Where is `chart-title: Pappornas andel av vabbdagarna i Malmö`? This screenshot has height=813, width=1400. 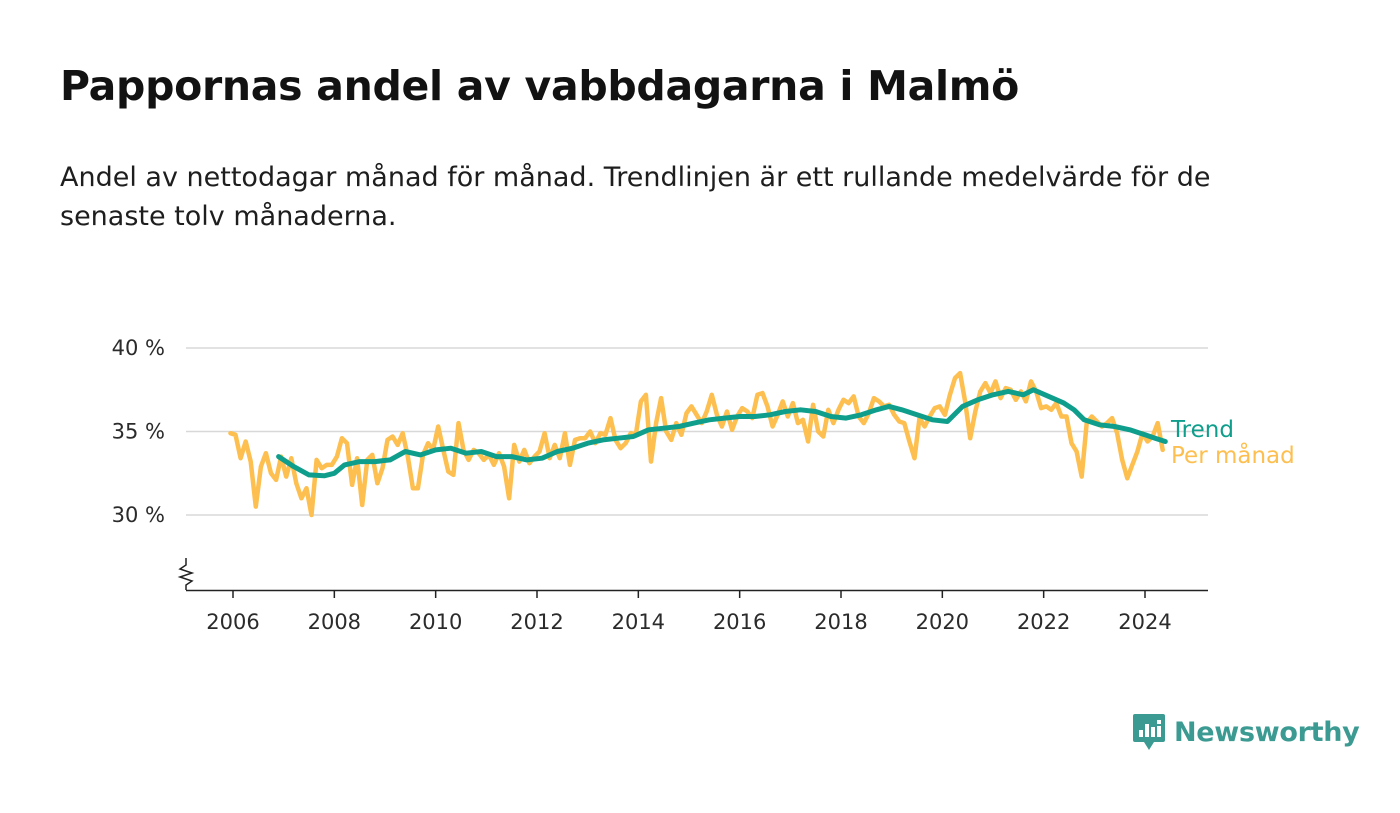 chart-title: Pappornas andel av vabbdagarna i Malmö is located at coordinates (540, 86).